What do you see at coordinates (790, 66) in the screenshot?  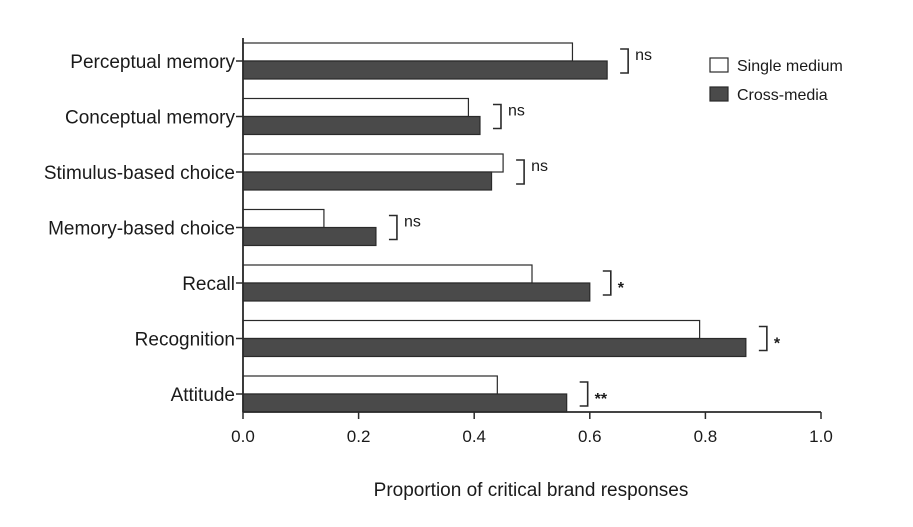 I see `legend-label: Single medium` at bounding box center [790, 66].